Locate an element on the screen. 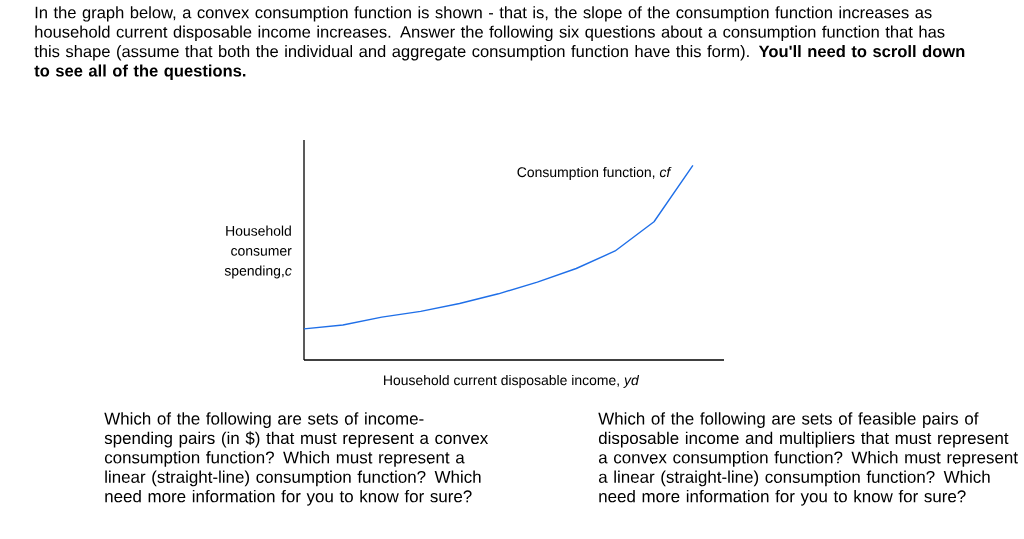 The image size is (1024, 539). y-axis-title: Household consumer spending,c is located at coordinates (258, 252).